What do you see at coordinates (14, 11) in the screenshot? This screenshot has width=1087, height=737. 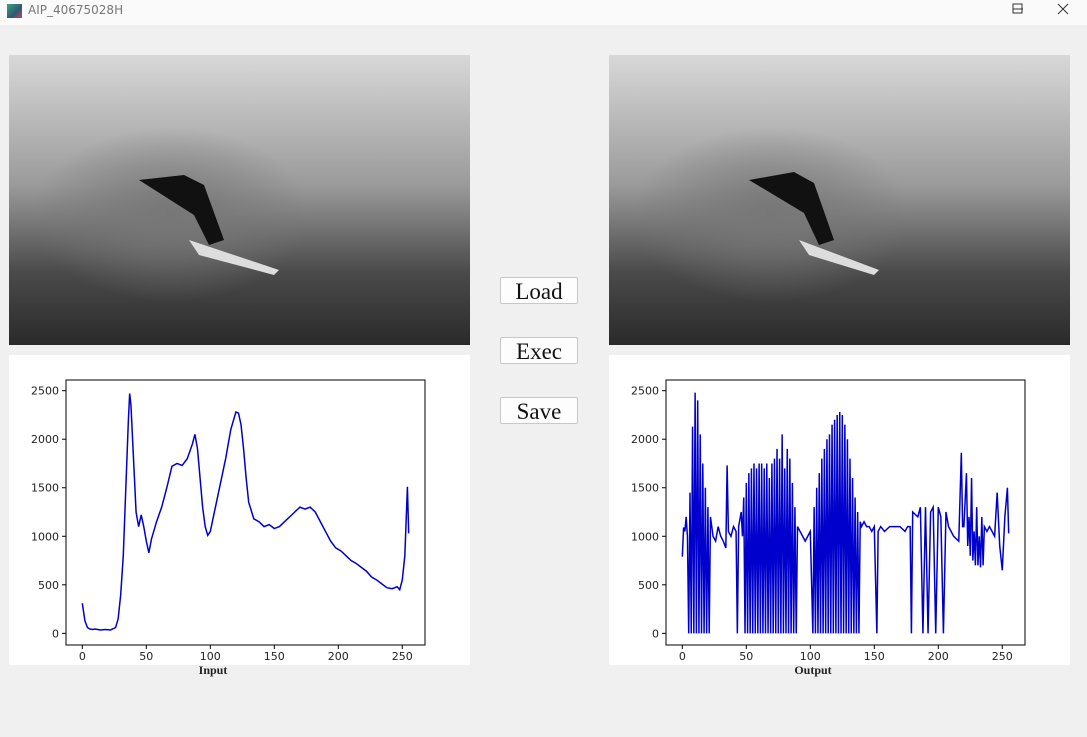 I see `app-icon` at bounding box center [14, 11].